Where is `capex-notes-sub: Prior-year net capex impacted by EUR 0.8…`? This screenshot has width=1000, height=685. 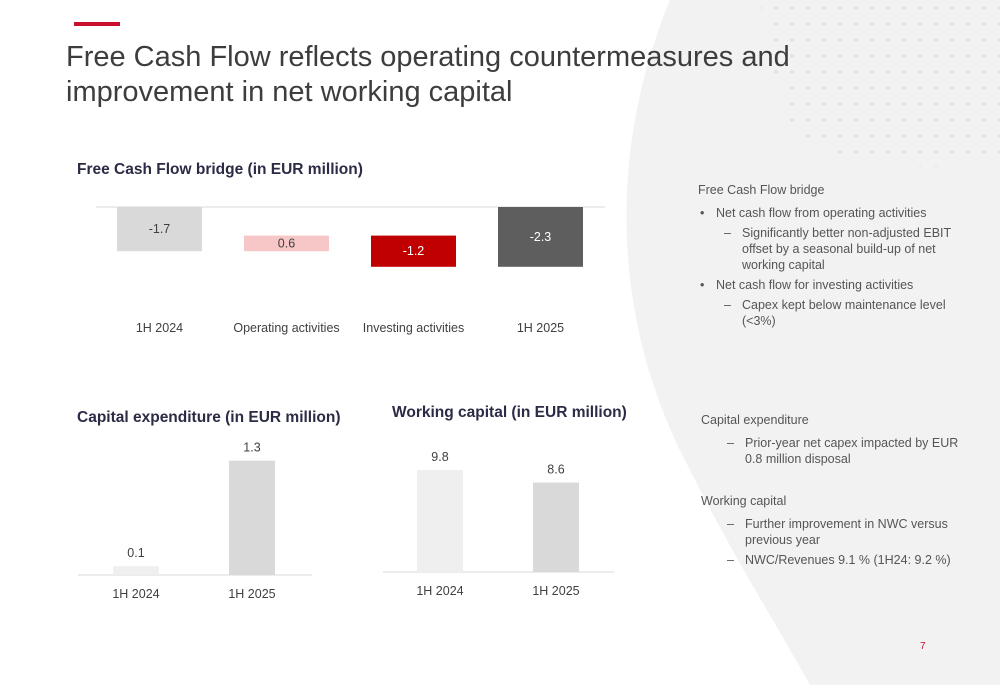 capex-notes-sub: Prior-year net capex impacted by EUR 0.8… is located at coordinates (830, 451).